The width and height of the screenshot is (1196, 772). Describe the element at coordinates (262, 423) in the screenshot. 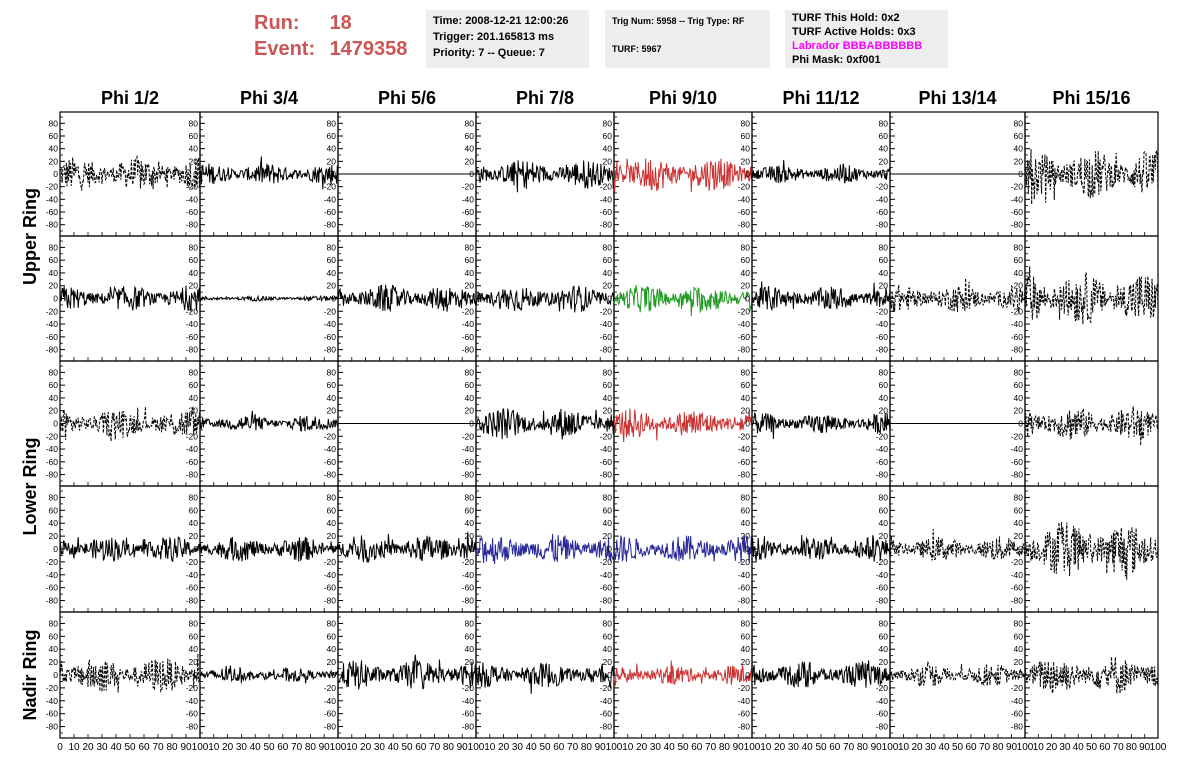

I see `panel-r3-c2: -80 -60 -40 -20 0 20 40 60 80` at that location.